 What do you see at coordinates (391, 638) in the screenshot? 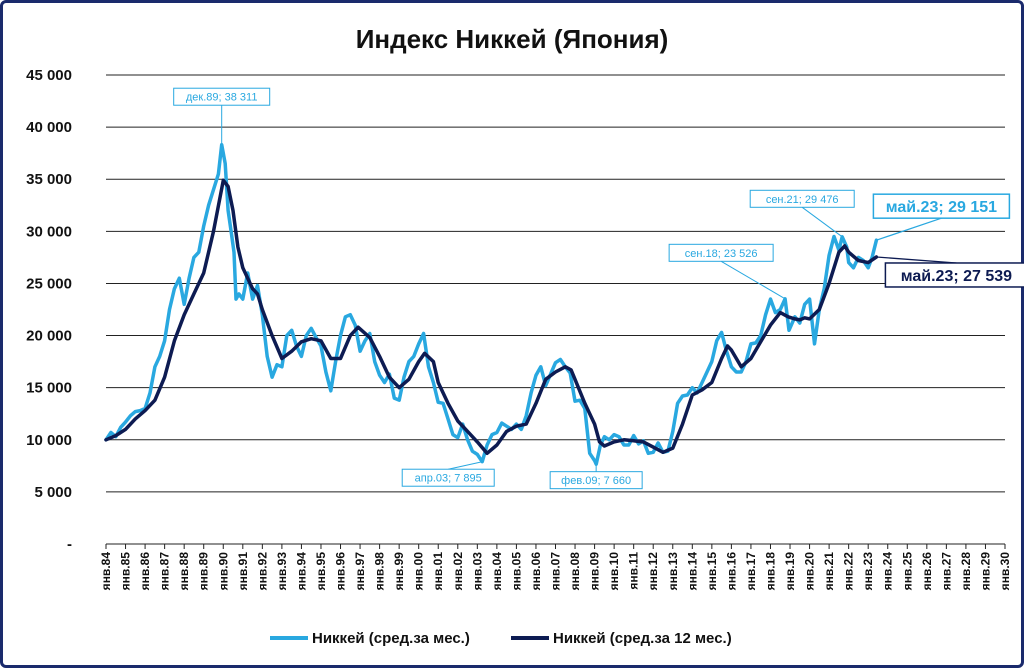
I see `legend-label-monthly: Никкей (сред.за мес.)` at bounding box center [391, 638].